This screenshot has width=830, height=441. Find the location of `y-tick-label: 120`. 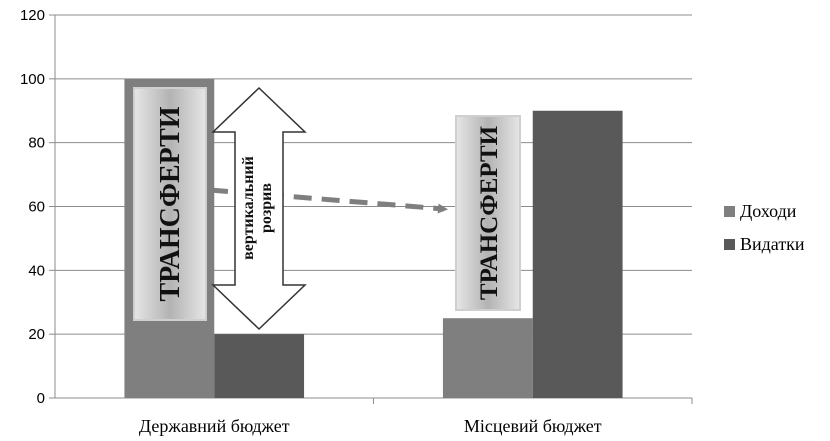

y-tick-label: 120 is located at coordinates (32, 15).